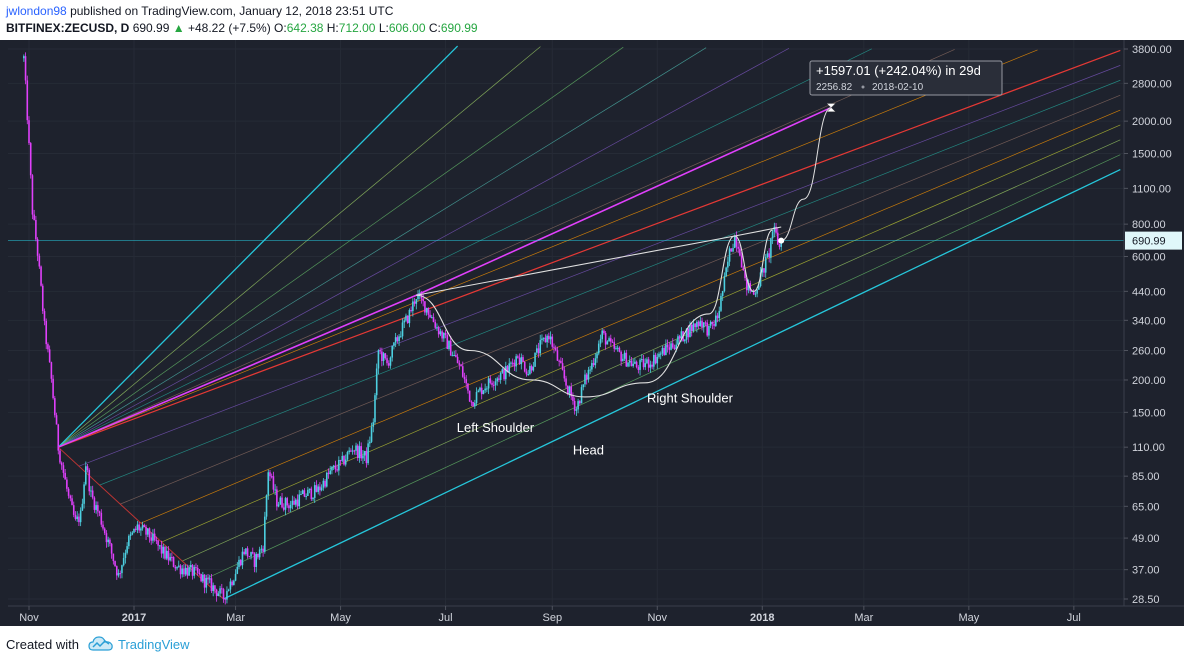 Image resolution: width=1184 pixels, height=662 pixels. I want to click on target-marker-icon, so click(831, 107).